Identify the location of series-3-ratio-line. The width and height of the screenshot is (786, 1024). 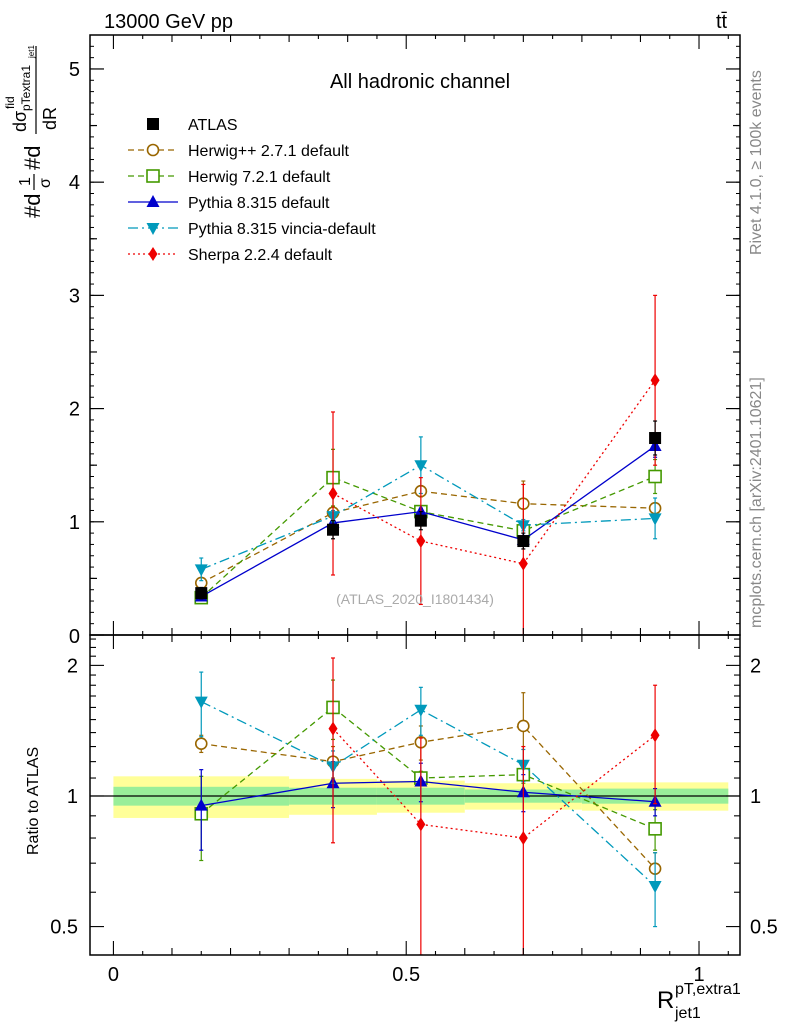
(428, 794).